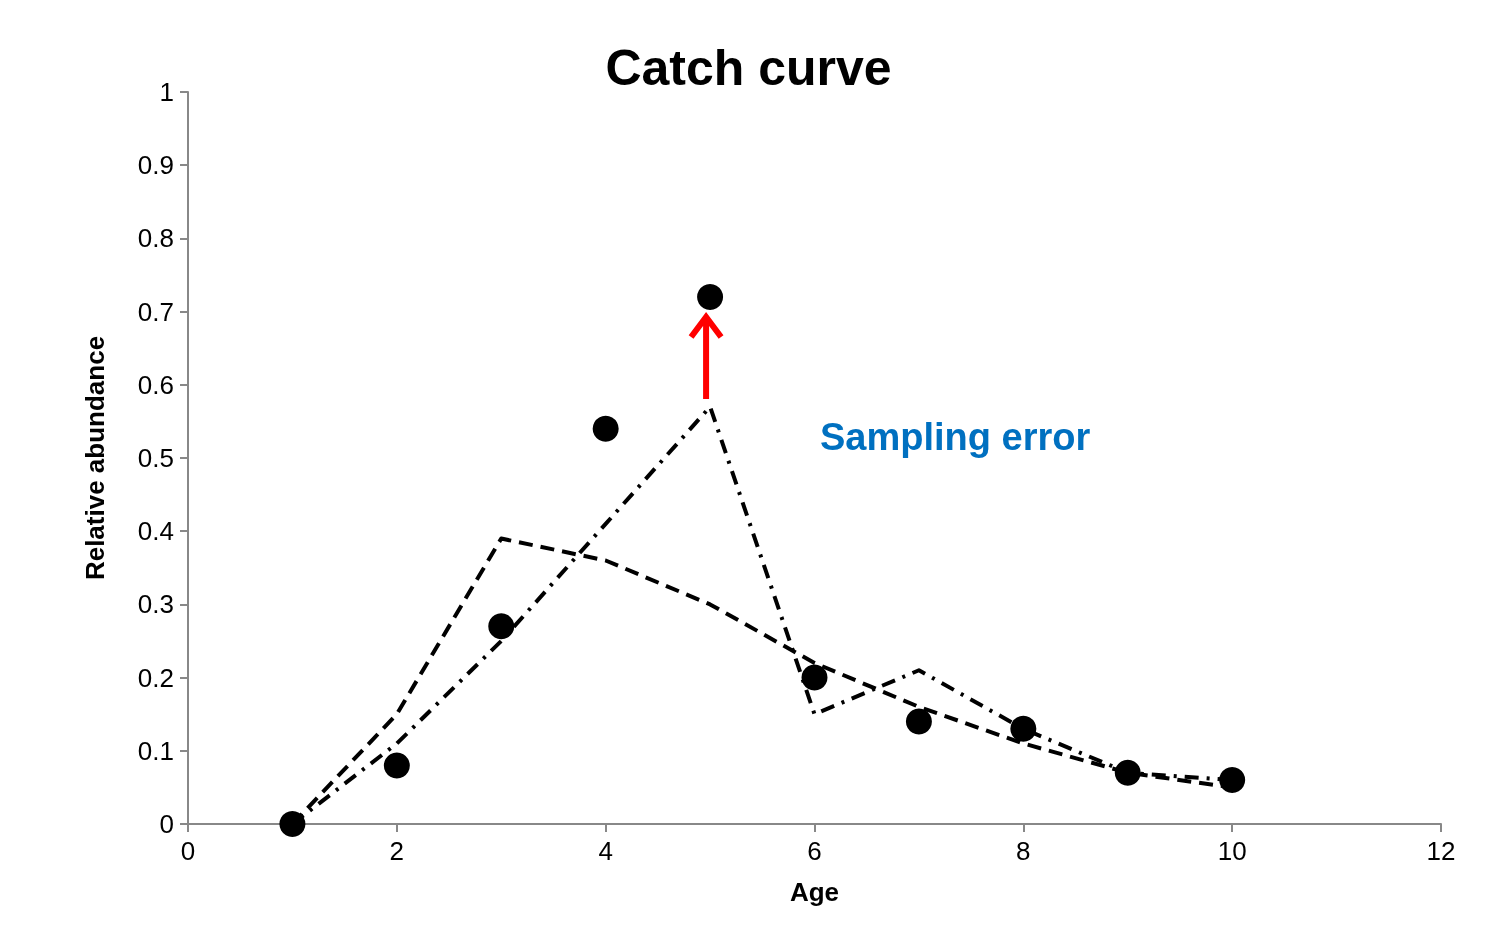 The width and height of the screenshot is (1497, 948). What do you see at coordinates (95, 458) in the screenshot?
I see `y-axis-title: Relative abundance` at bounding box center [95, 458].